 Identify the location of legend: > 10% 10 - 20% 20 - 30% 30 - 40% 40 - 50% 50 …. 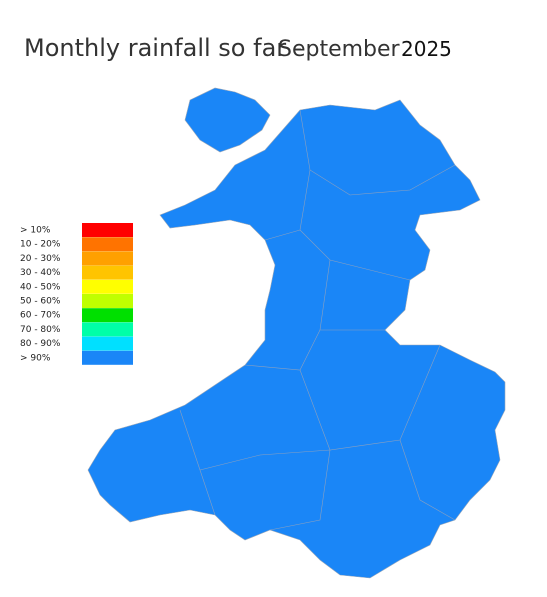
(76, 294).